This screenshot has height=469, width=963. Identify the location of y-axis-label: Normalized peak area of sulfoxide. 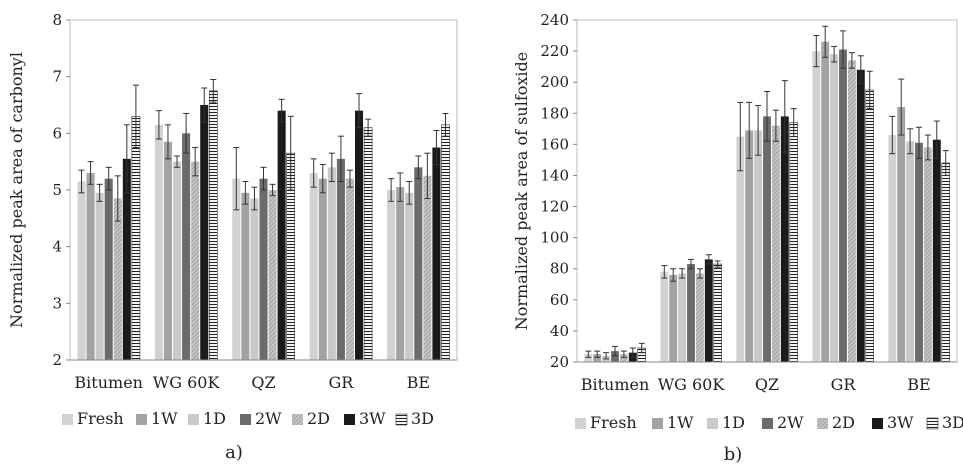
(521, 191).